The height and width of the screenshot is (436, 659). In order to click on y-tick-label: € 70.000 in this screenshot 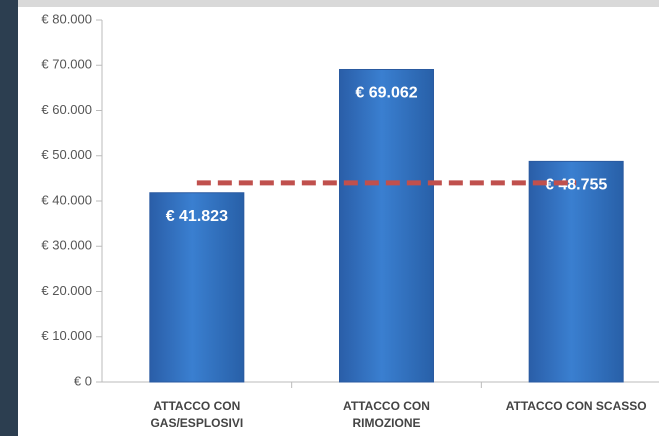, I will do `click(66, 64)`.